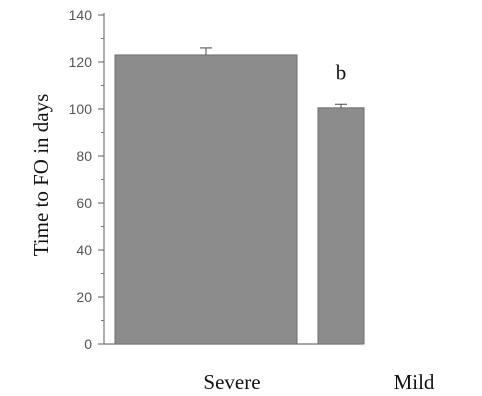 This screenshot has height=396, width=482. I want to click on significance-label-mild: b, so click(341, 72).